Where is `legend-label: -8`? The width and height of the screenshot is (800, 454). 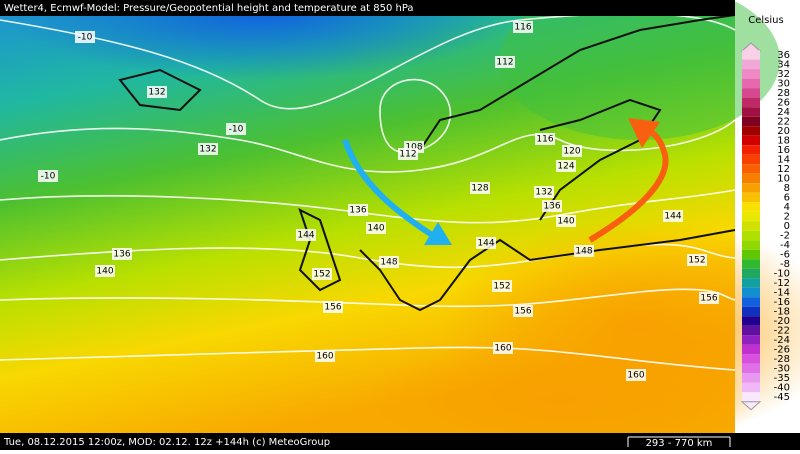
legend-label: -8 is located at coordinates (785, 264).